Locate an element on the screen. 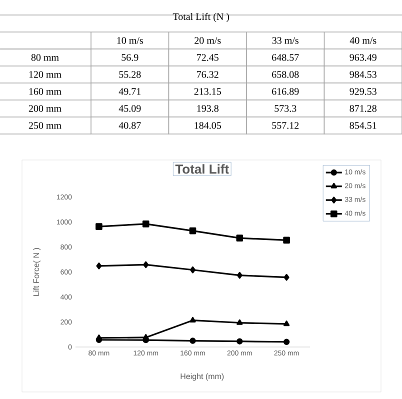 The height and width of the screenshot is (399, 402). chart-title: Total Lift is located at coordinates (202, 169).